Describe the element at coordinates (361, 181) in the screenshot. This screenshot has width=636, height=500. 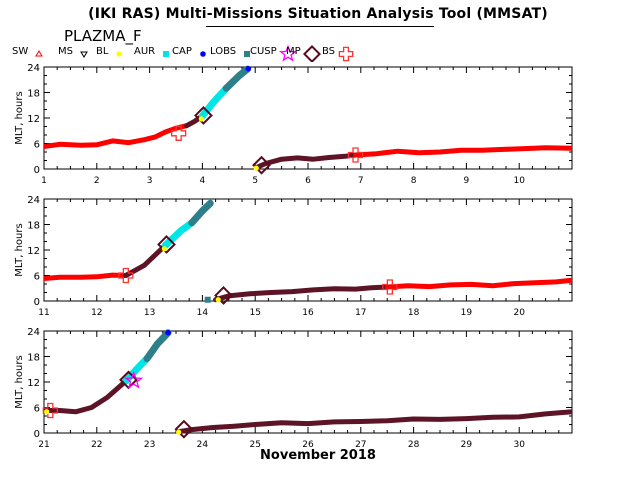
I see `x-tick-label: 7` at that location.